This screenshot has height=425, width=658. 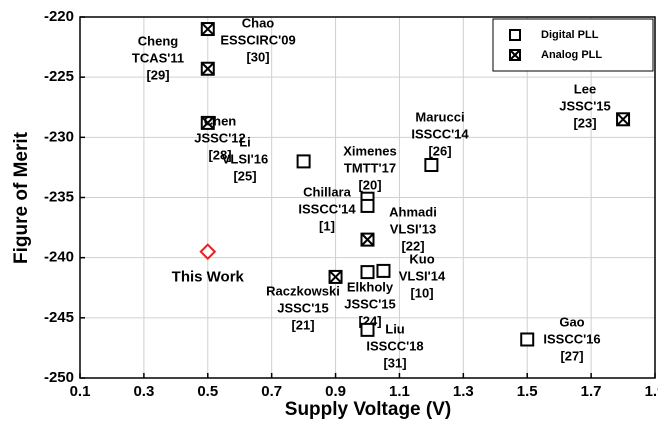 I want to click on point-label: [10], so click(x=421, y=292).